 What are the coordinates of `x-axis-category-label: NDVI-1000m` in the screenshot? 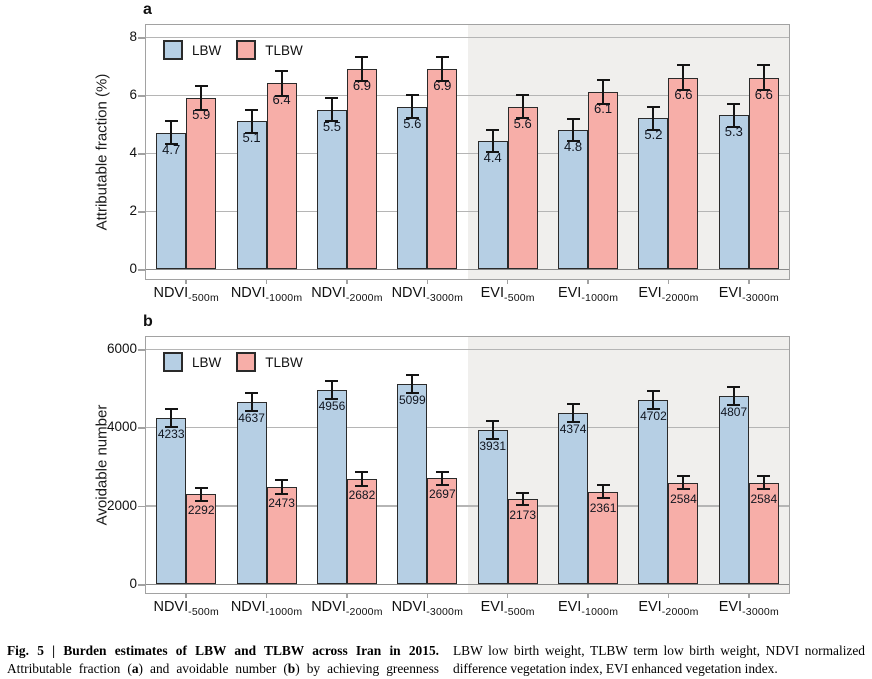 It's located at (266, 608).